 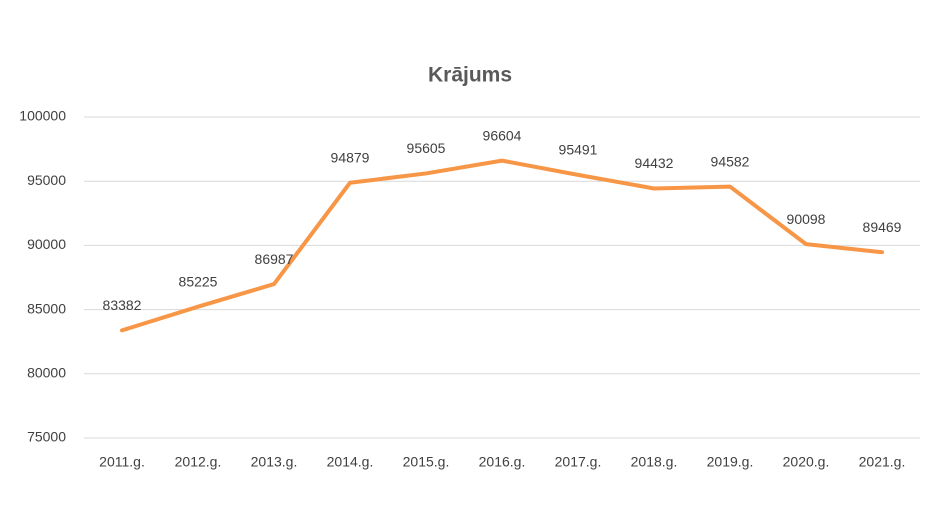 I want to click on x-tick-label: 2018.g., so click(x=654, y=462).